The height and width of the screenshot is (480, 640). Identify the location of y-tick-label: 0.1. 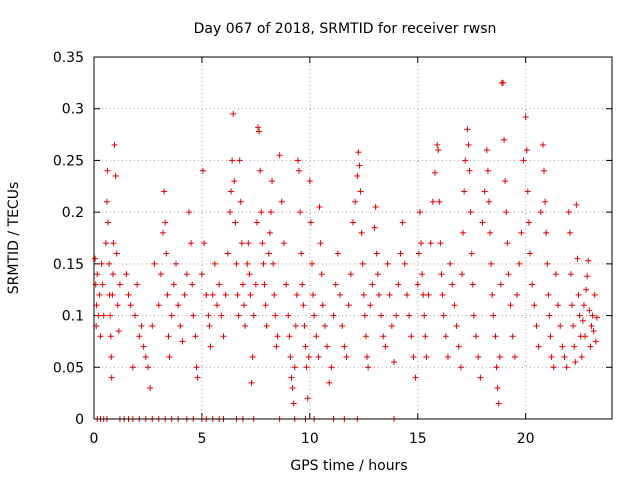
(73, 317).